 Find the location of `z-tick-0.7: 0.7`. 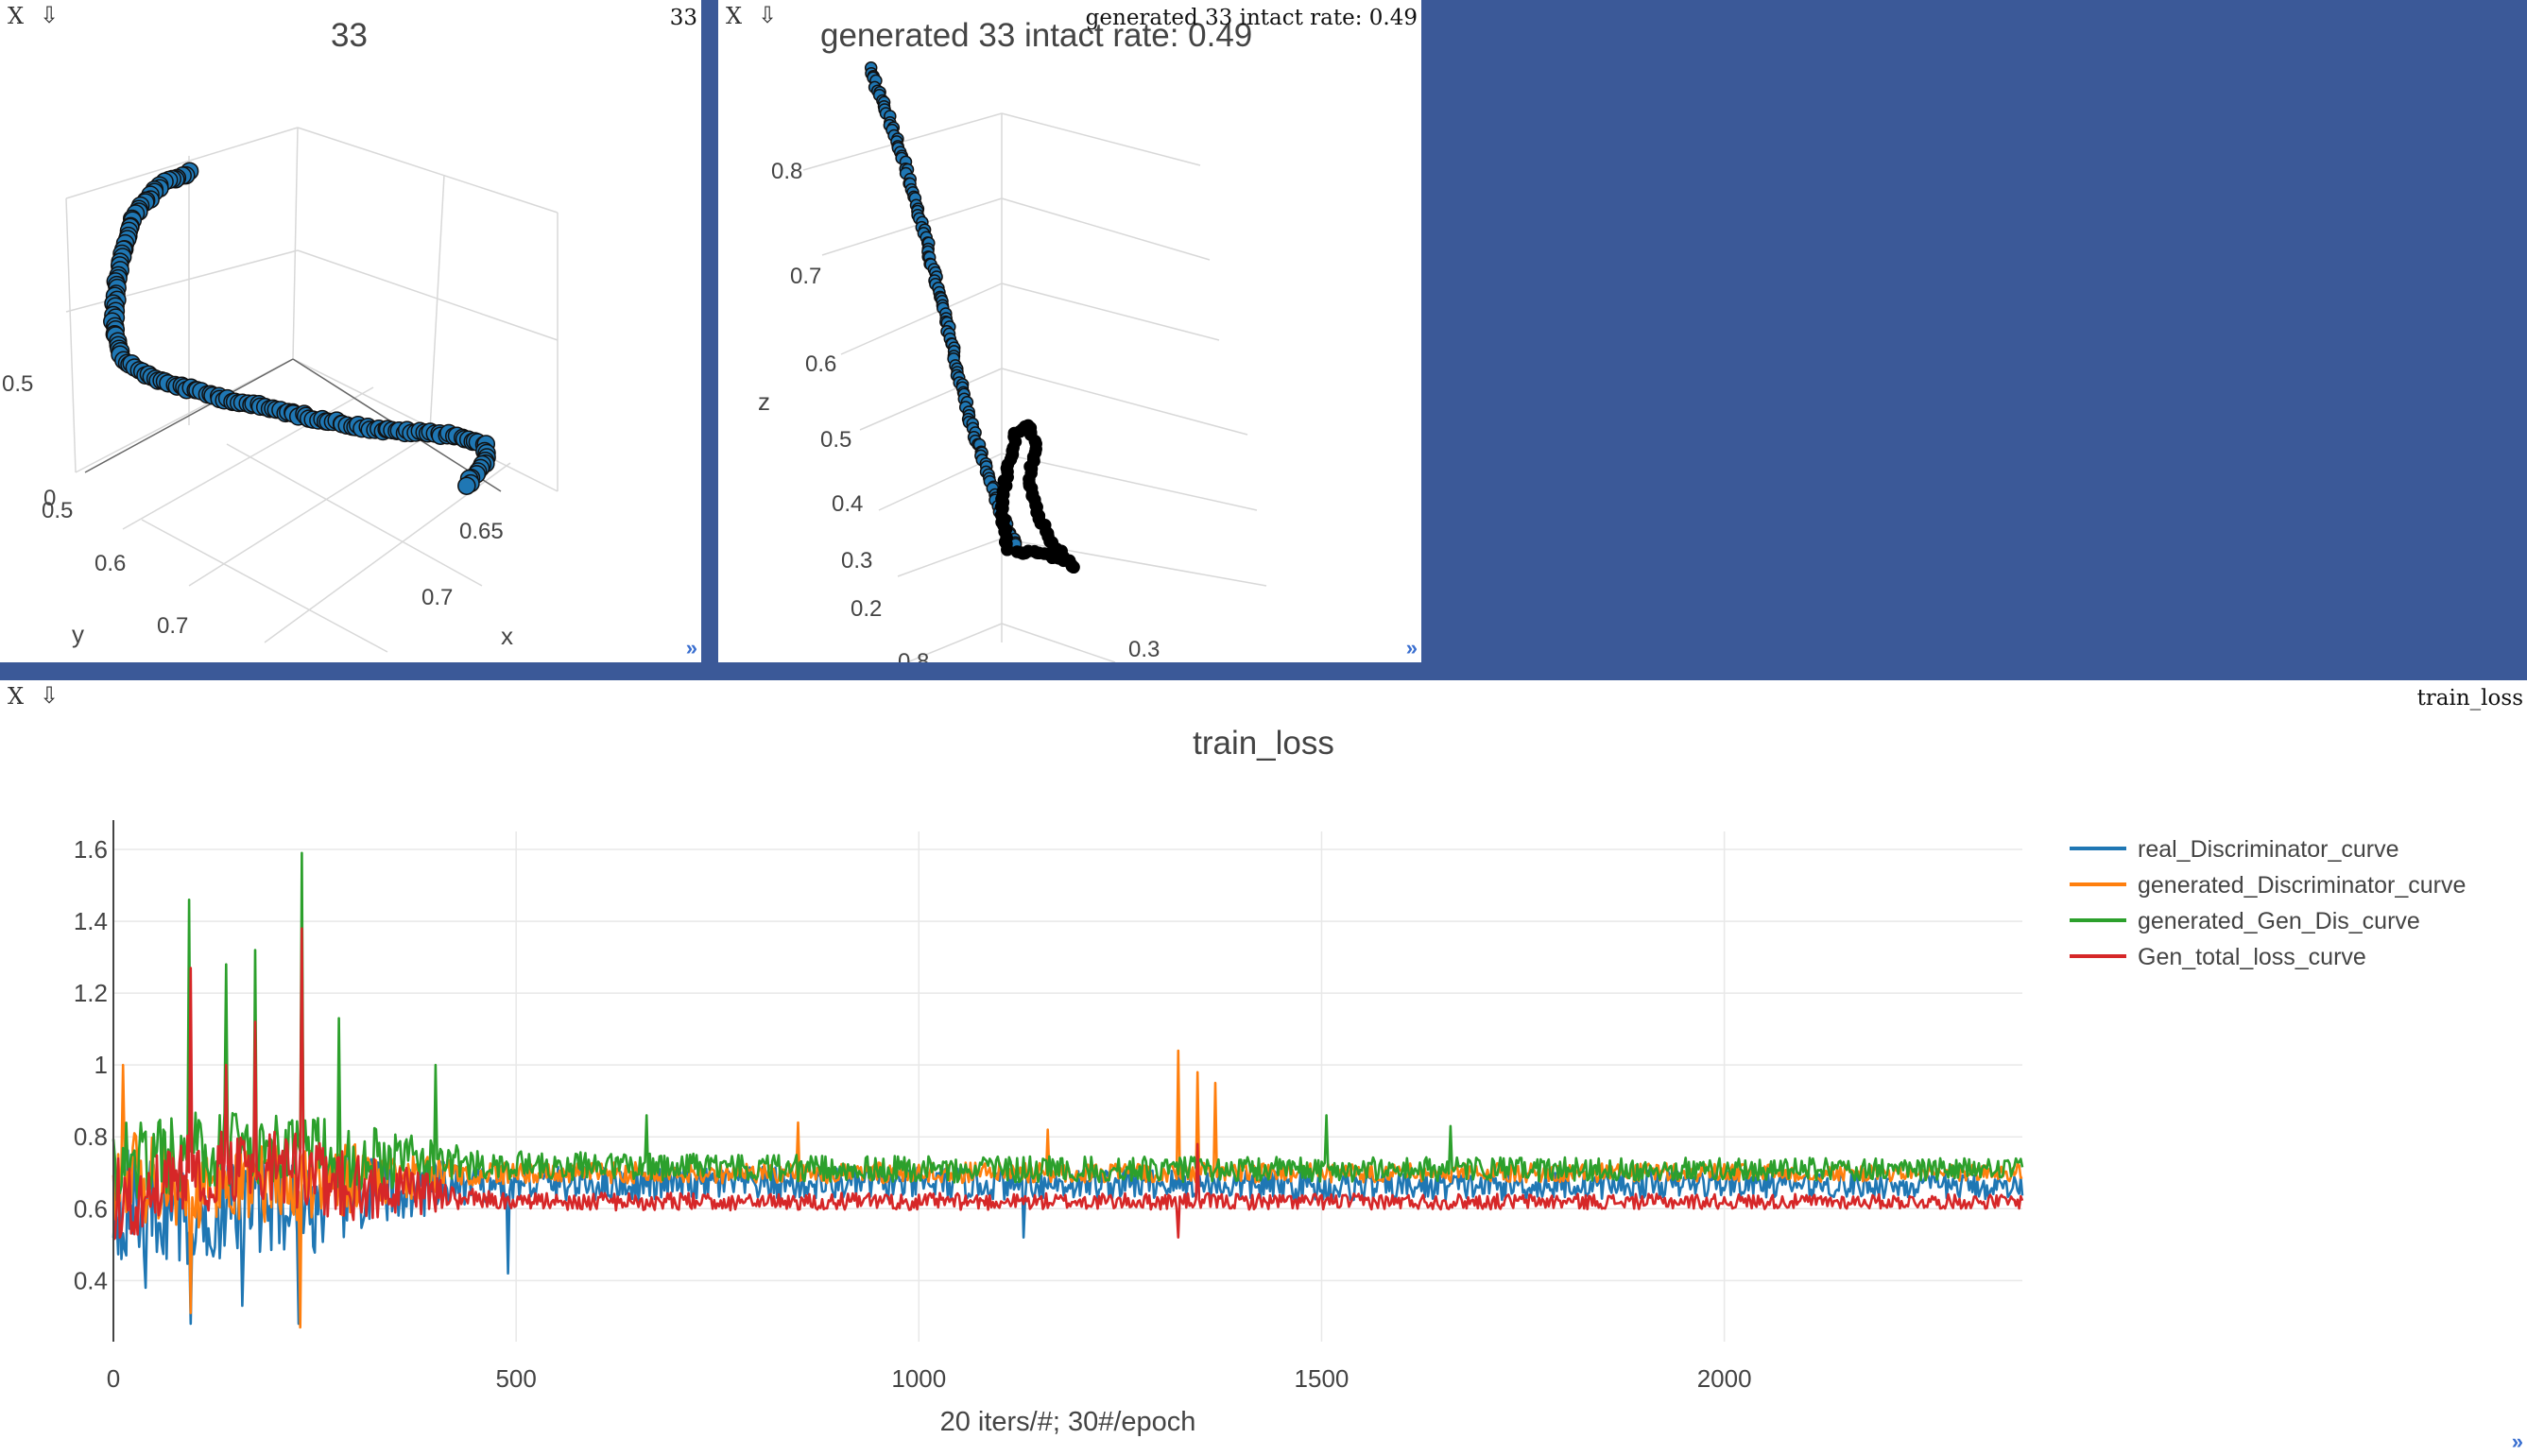

z-tick-0.7: 0.7 is located at coordinates (806, 276).